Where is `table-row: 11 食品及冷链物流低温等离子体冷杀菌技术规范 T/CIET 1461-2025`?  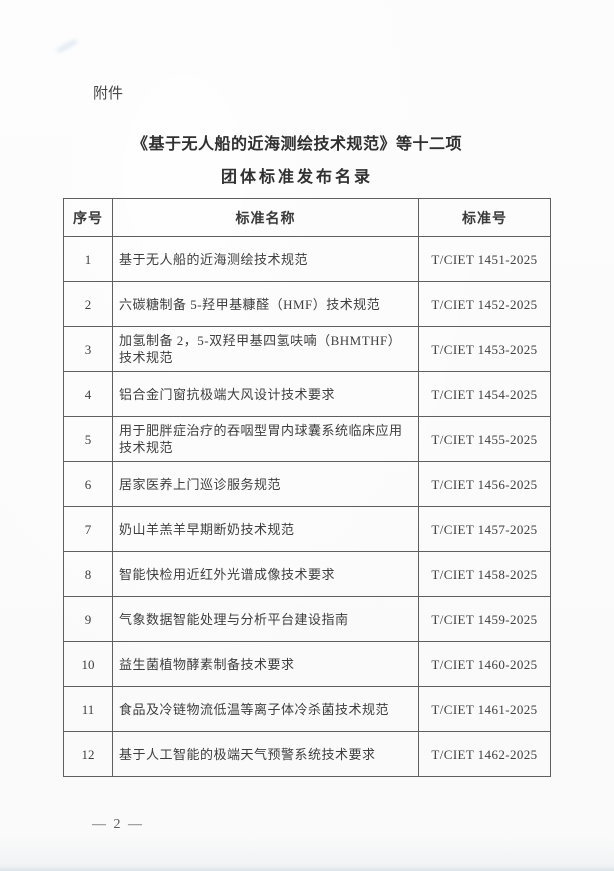
table-row: 11 食品及冷链物流低温等离子体冷杀菌技术规范 T/CIET 1461-2025 is located at coordinates (307, 709).